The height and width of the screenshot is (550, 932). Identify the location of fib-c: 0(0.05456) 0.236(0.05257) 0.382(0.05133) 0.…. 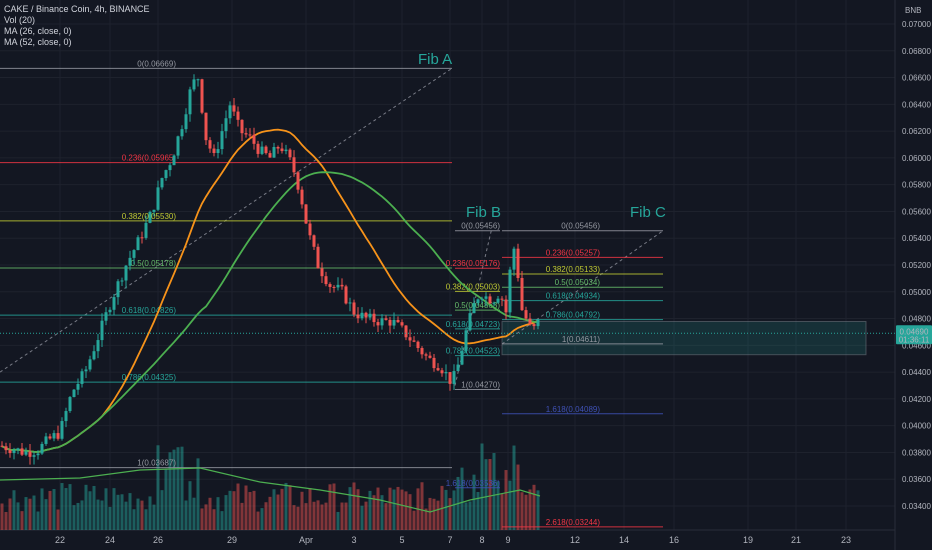
(582, 375).